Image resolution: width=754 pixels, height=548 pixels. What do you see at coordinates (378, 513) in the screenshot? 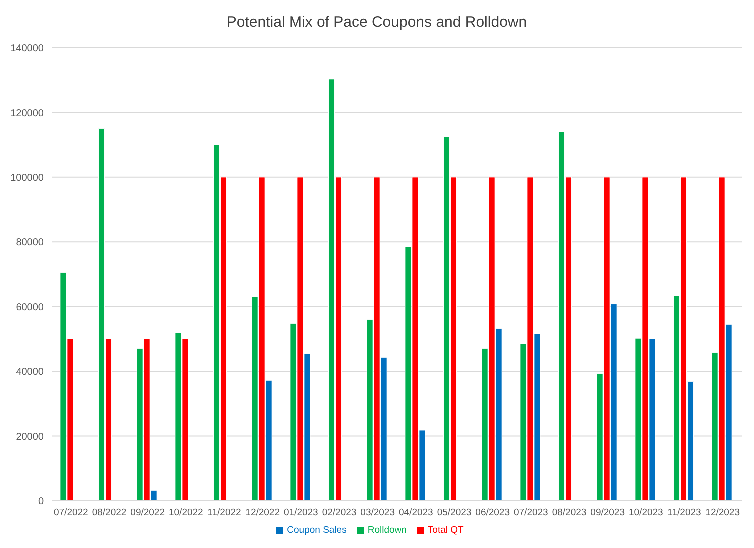
I see `x-tick-label: 03/2023` at bounding box center [378, 513].